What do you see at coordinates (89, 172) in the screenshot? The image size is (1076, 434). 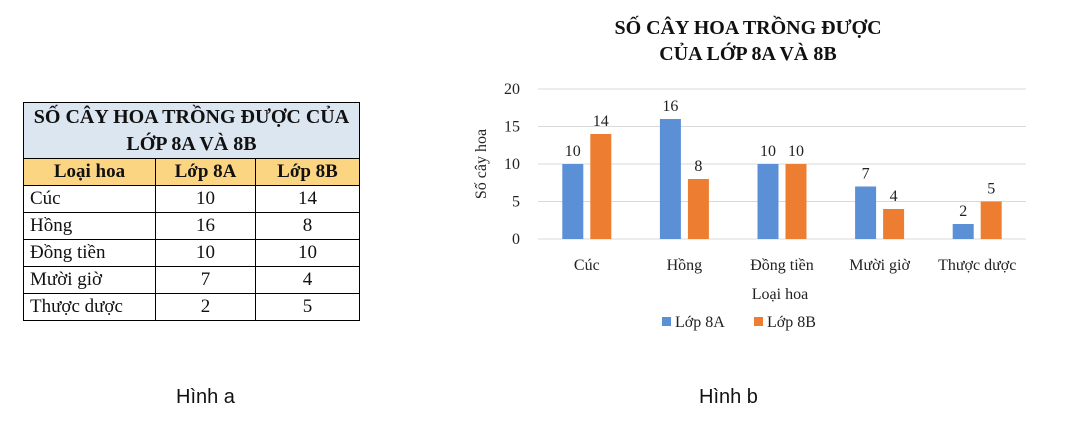 I see `header-flower-type: Loại hoa` at bounding box center [89, 172].